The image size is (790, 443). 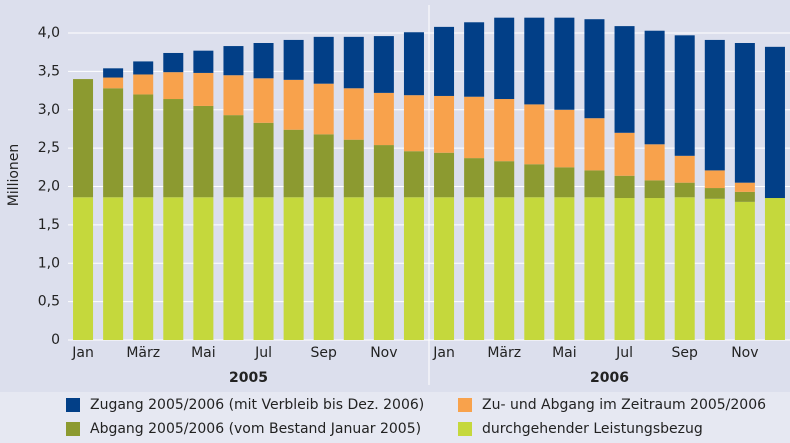 What do you see at coordinates (395, 417) in the screenshot?
I see `legend-background` at bounding box center [395, 417].